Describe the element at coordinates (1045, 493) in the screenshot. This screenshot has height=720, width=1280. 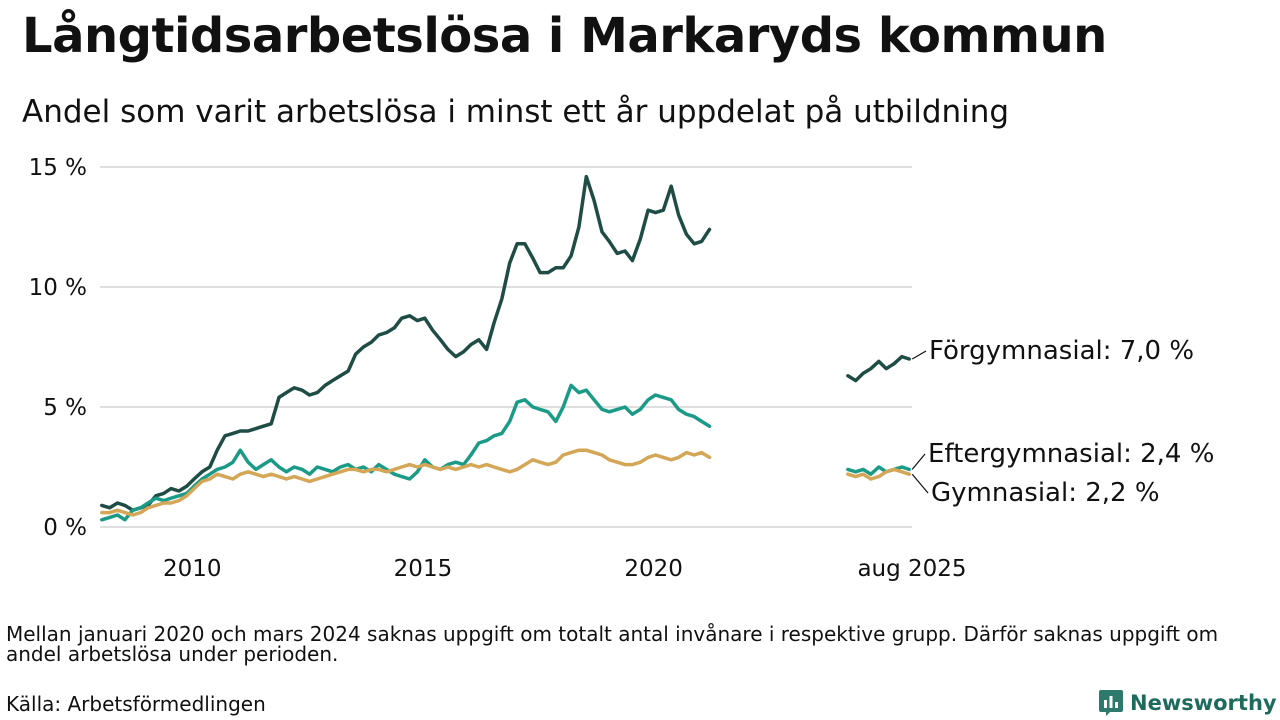
I see `end-label-gymnasial: Gymnasial: 2,2 %` at that location.